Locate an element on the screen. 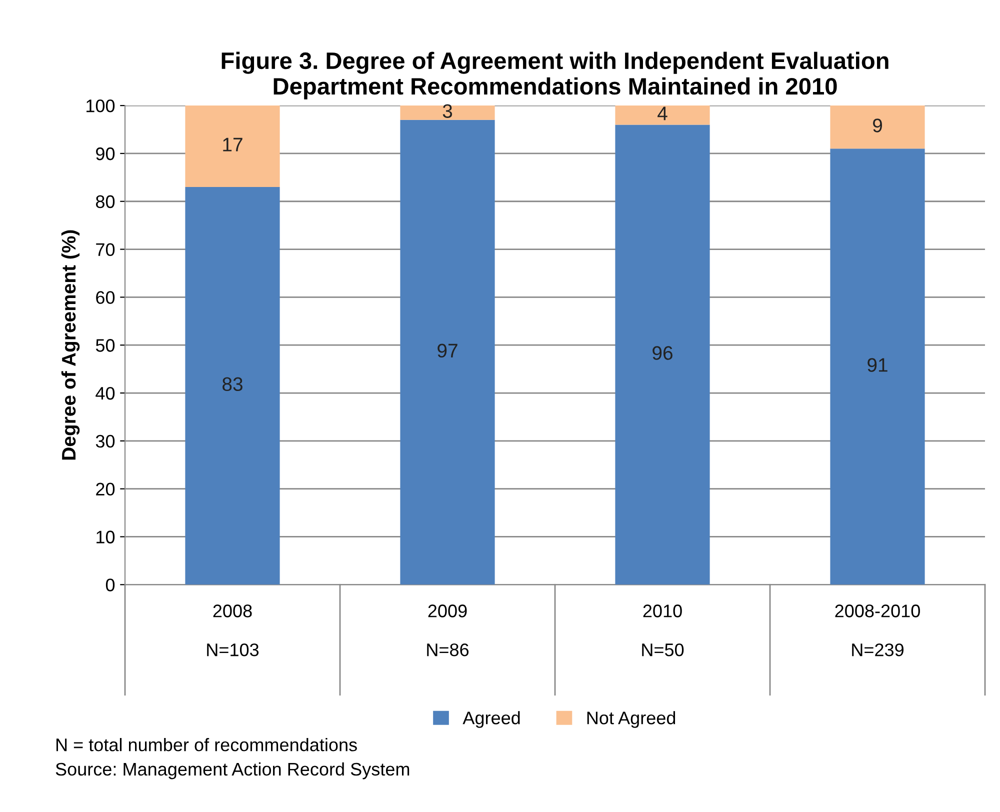  y-tick-label: 10 is located at coordinates (105, 537).